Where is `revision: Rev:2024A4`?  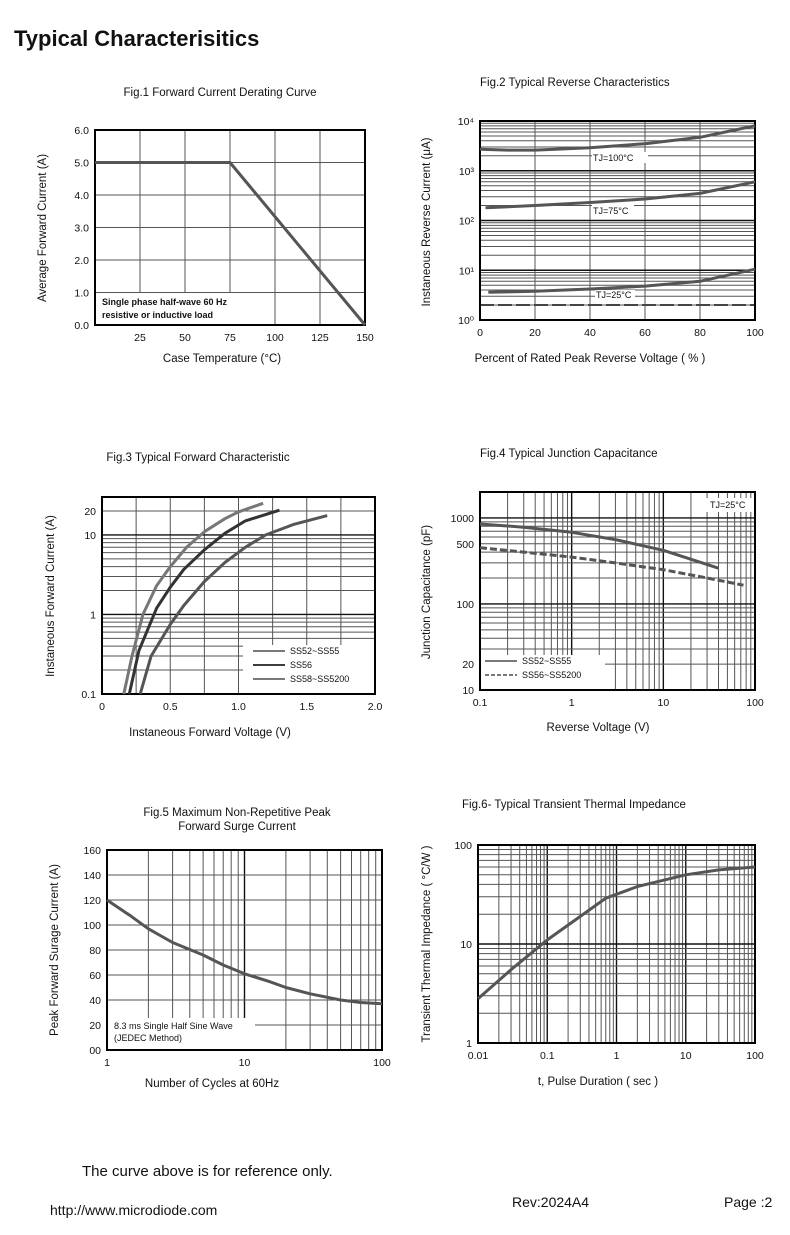 revision: Rev:2024A4 is located at coordinates (550, 1202).